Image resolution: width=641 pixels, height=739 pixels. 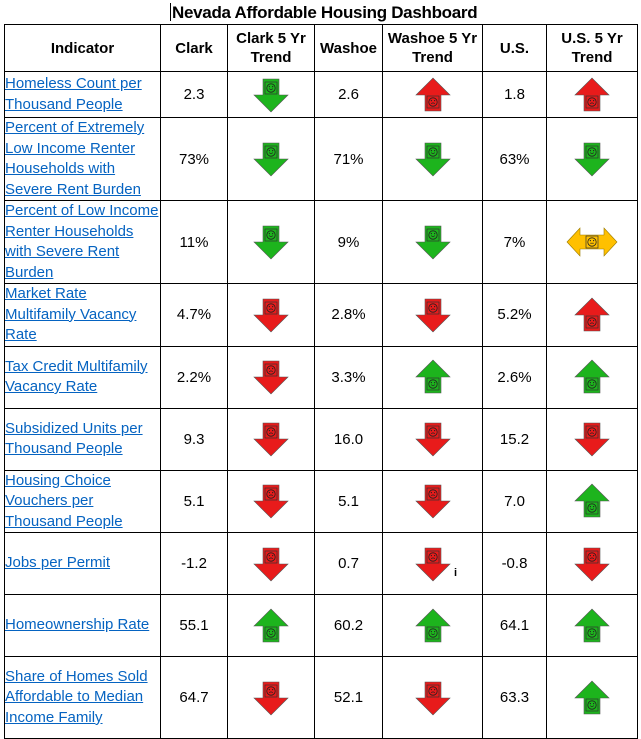 What do you see at coordinates (348, 159) in the screenshot?
I see `washoe-value: 71%` at bounding box center [348, 159].